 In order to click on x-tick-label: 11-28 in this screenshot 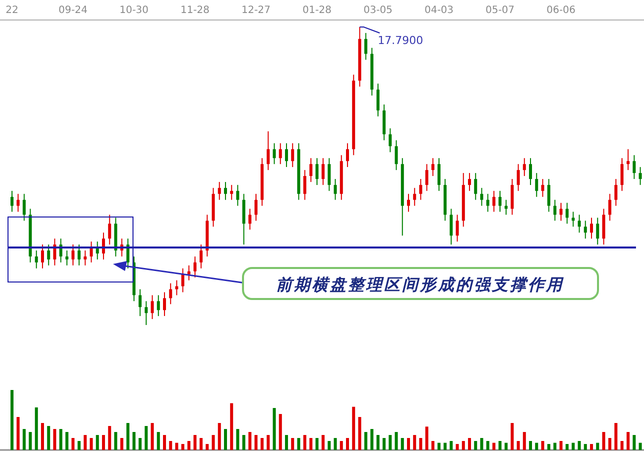, I will do `click(195, 10)`.